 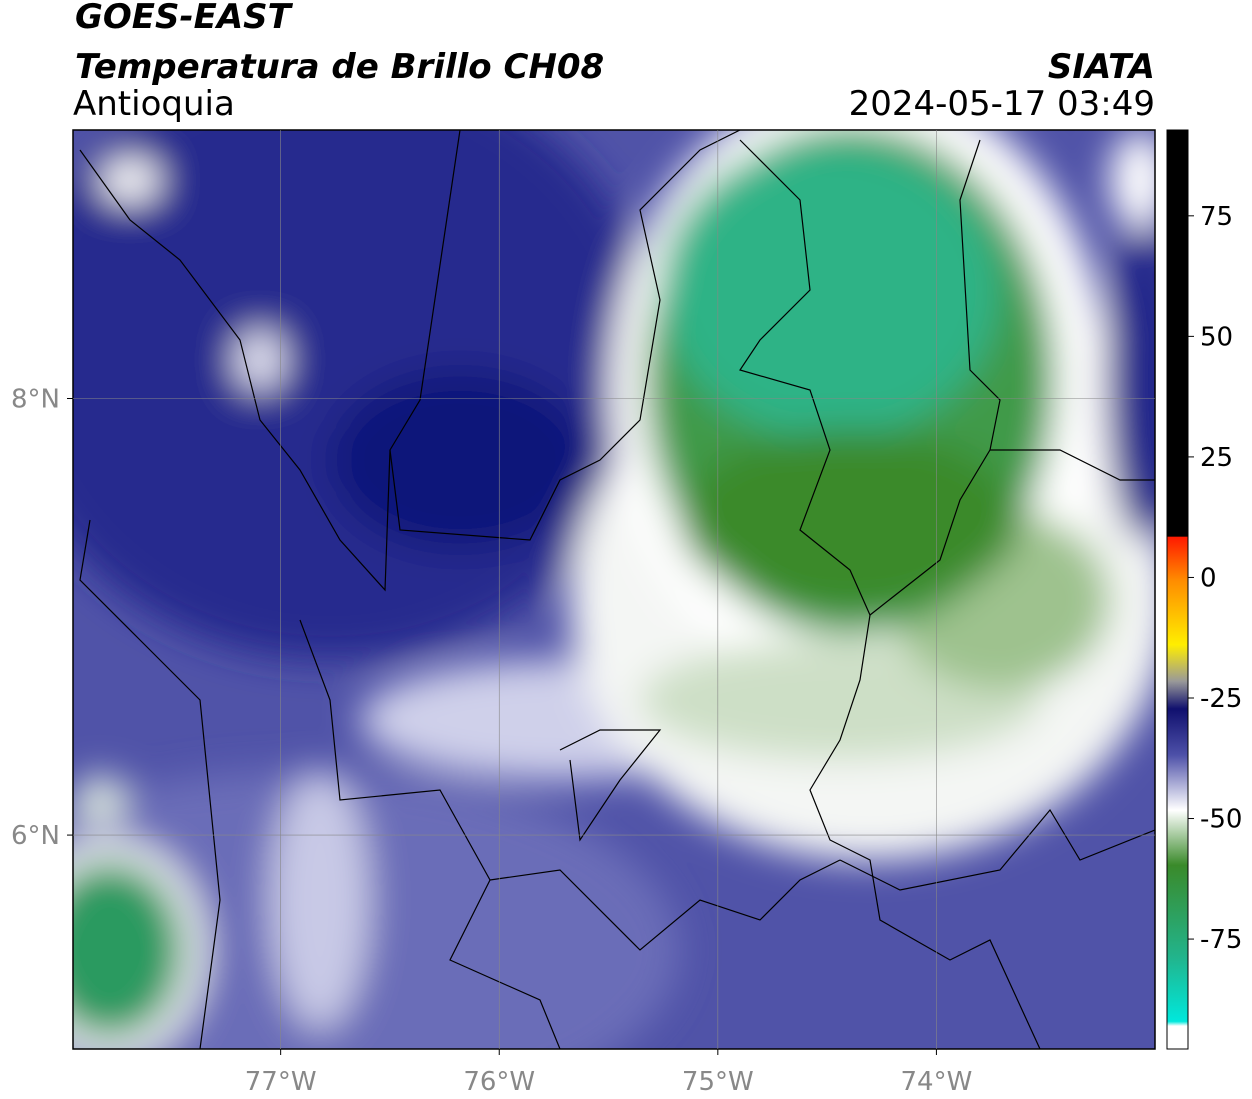 I want to click on colorbar, so click(x=1177, y=589).